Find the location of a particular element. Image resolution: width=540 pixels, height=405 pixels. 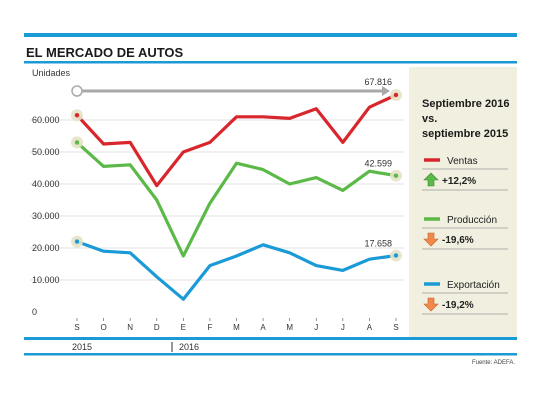

y-axis-label: Unidades is located at coordinates (51, 73).